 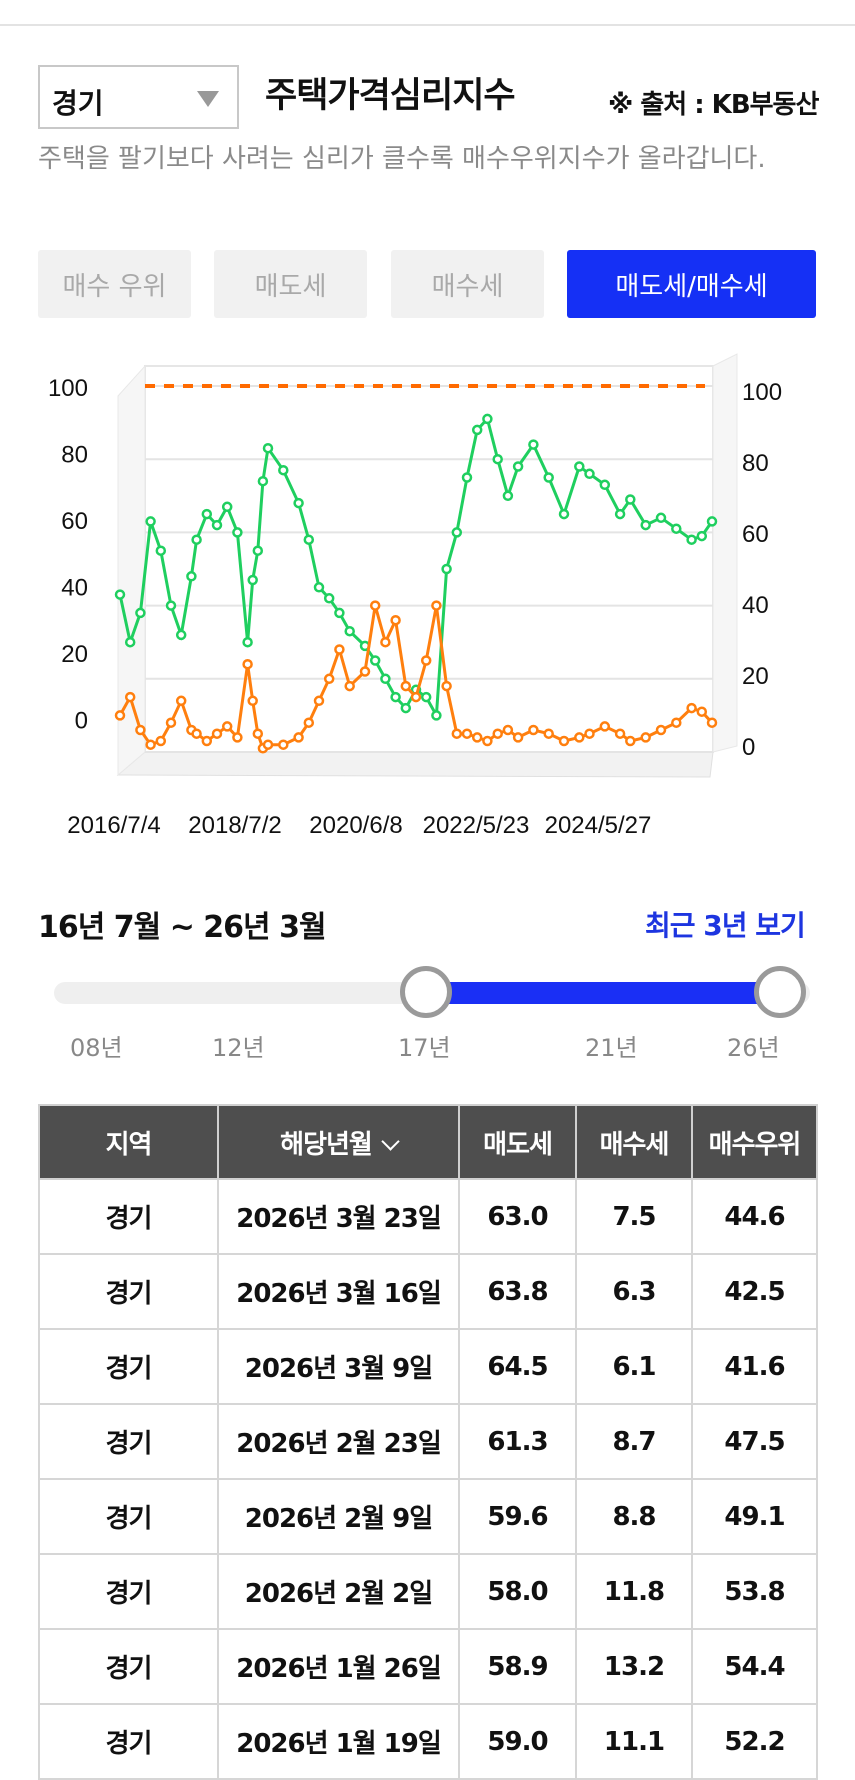 I want to click on y-right-tick-label: 40, so click(x=755, y=605).